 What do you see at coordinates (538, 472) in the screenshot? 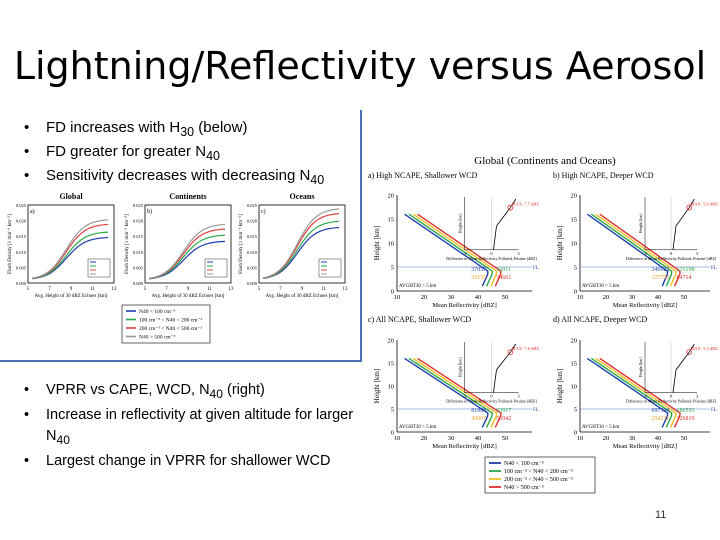
I see `legend-label: 100 cm⁻³ < N40 < 200 cm⁻³` at bounding box center [538, 472].